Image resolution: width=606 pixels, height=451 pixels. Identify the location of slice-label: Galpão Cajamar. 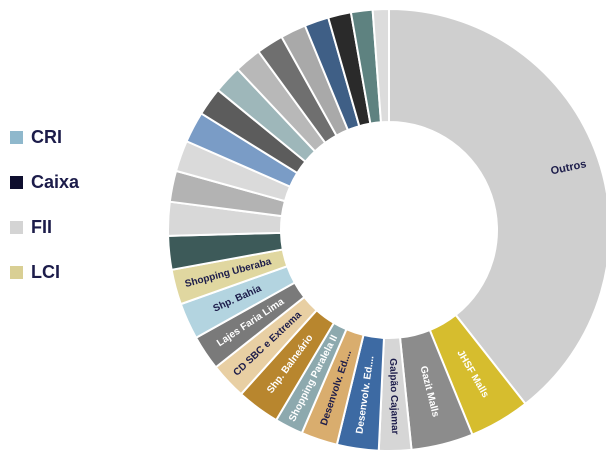
(393, 396).